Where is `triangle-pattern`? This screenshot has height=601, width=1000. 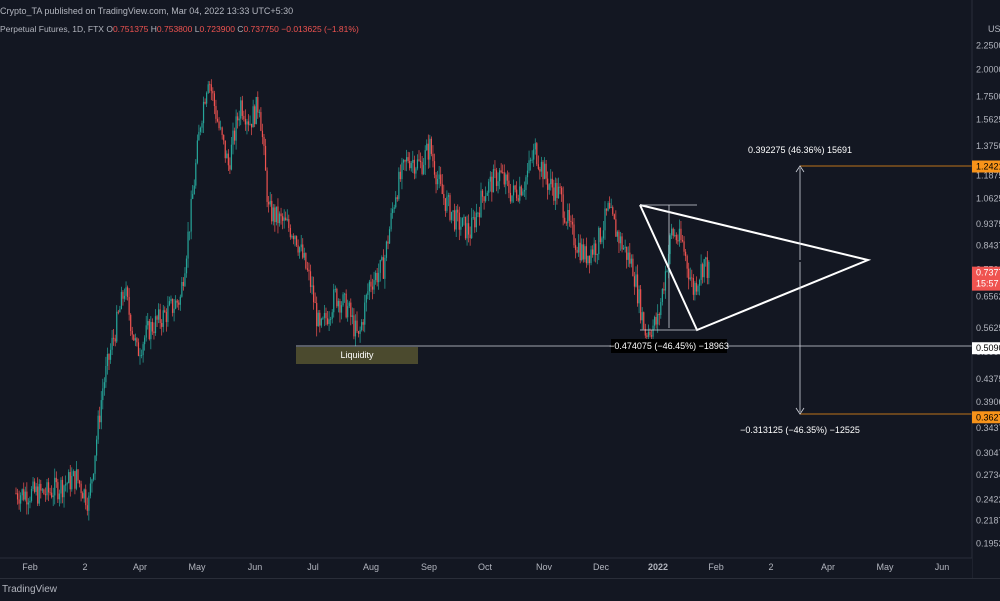 triangle-pattern is located at coordinates (755, 268).